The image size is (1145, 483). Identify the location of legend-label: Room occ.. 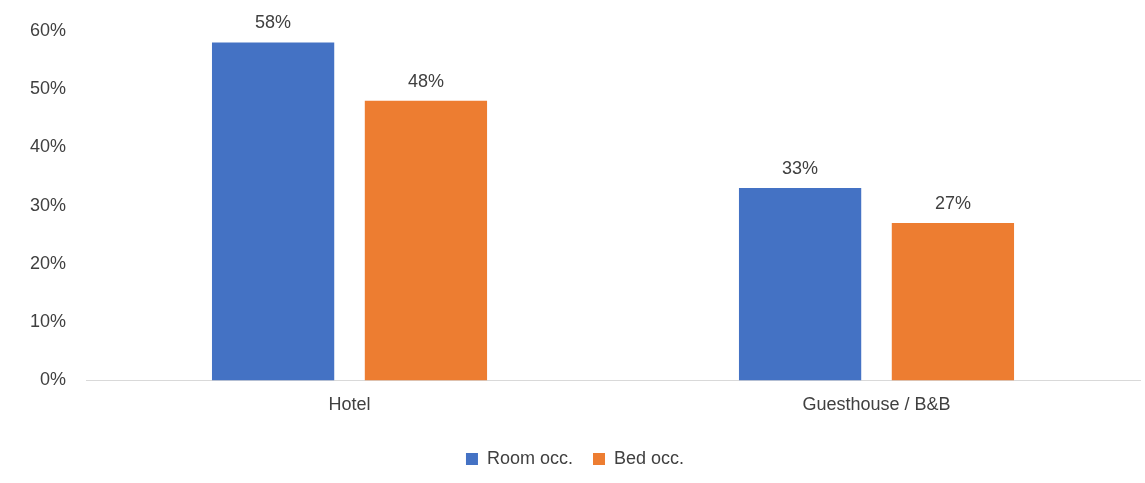
(529, 457).